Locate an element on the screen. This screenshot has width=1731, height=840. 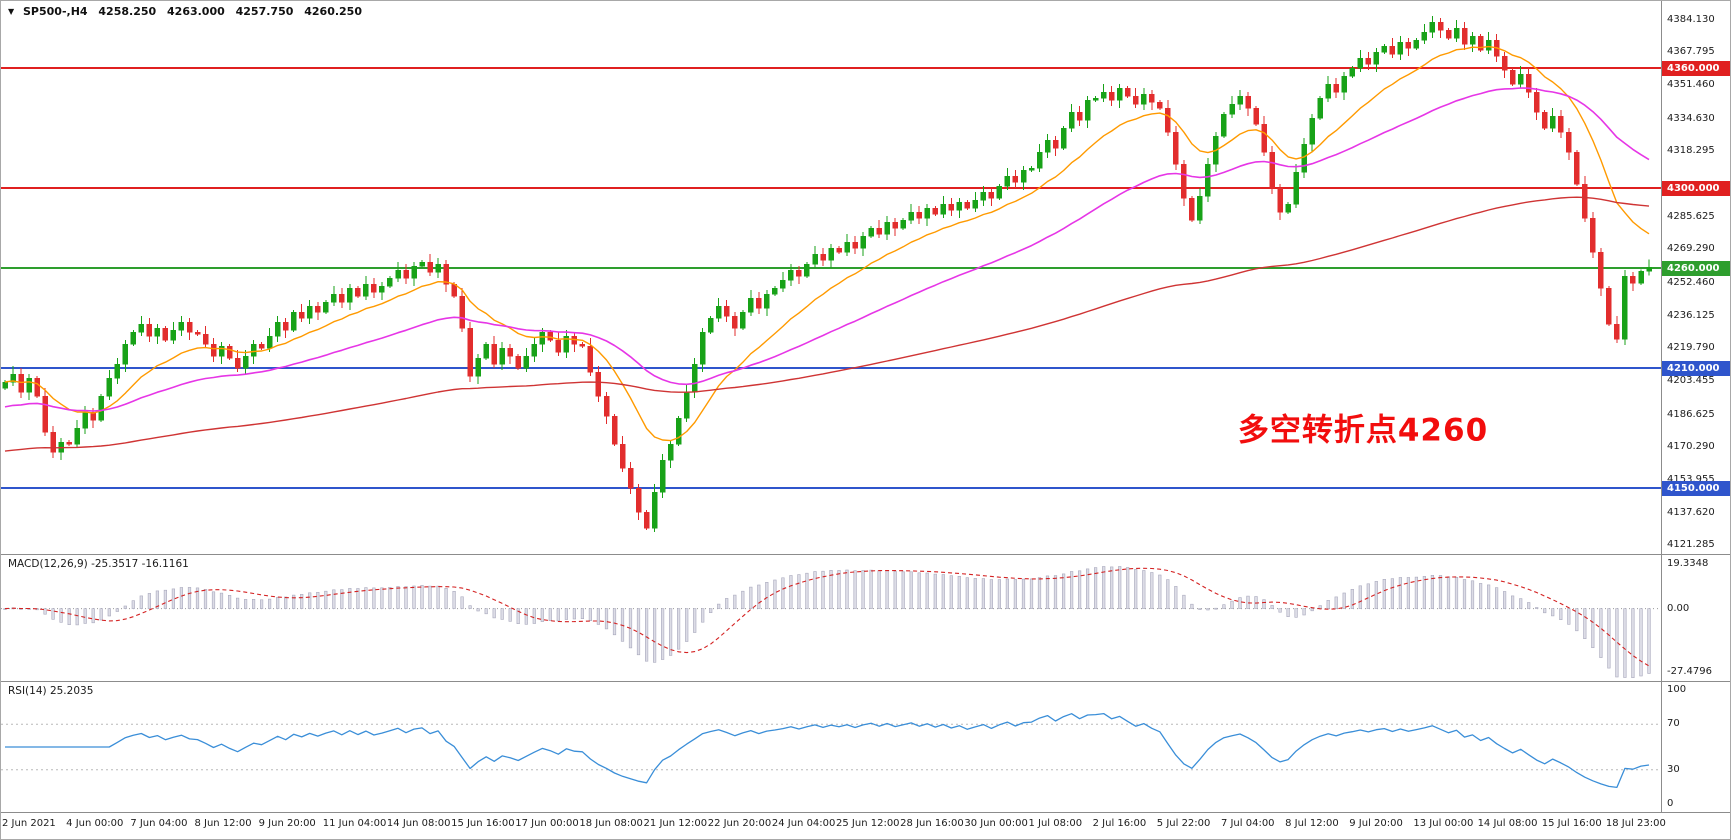
time-axis-label: 9 Jun 20:00 is located at coordinates (287, 823).